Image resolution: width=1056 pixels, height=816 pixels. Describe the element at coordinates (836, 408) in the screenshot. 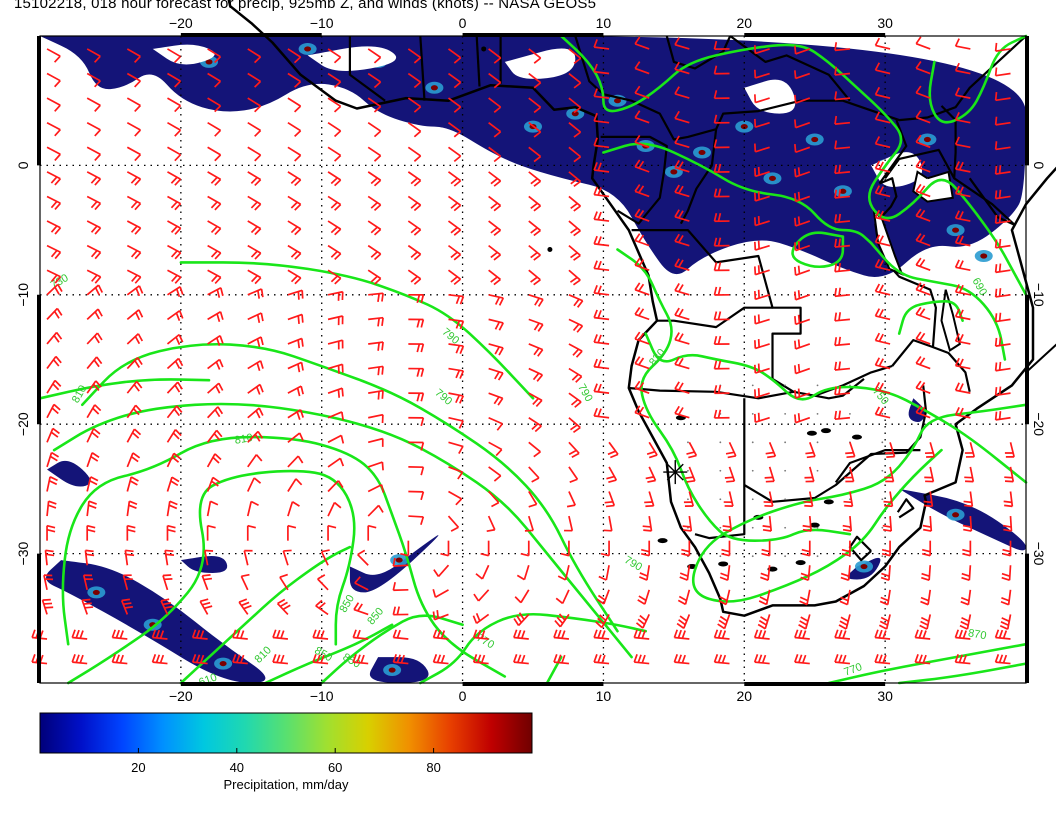

I see `z925-contour` at that location.